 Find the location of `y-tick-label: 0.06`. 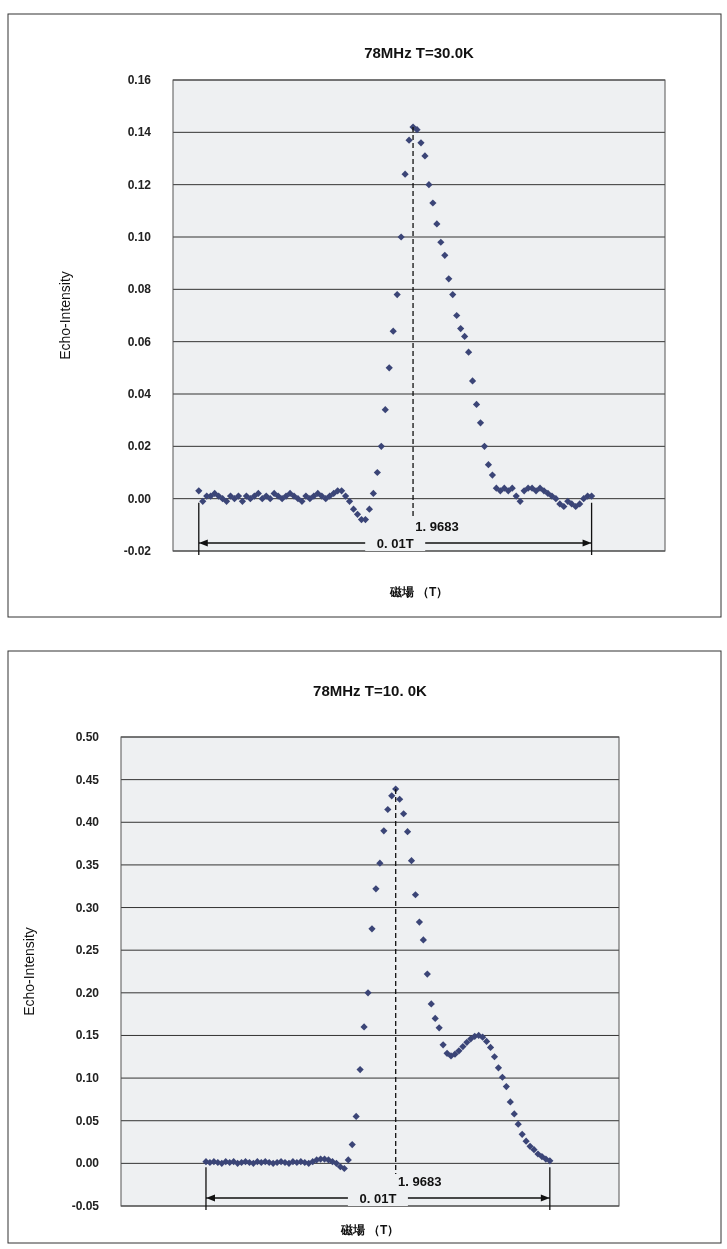

y-tick-label: 0.06 is located at coordinates (139, 341).